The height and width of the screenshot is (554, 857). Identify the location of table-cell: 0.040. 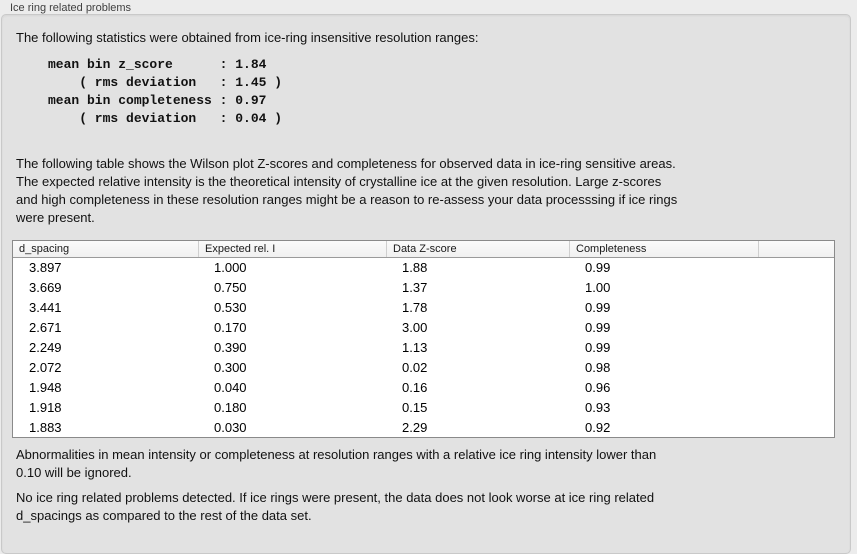
(230, 387).